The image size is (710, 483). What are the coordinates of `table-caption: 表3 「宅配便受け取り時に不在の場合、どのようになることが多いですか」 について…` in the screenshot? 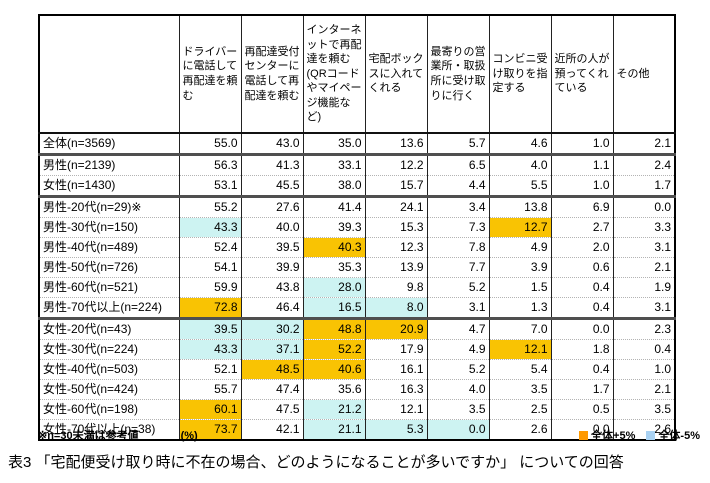 It's located at (316, 462).